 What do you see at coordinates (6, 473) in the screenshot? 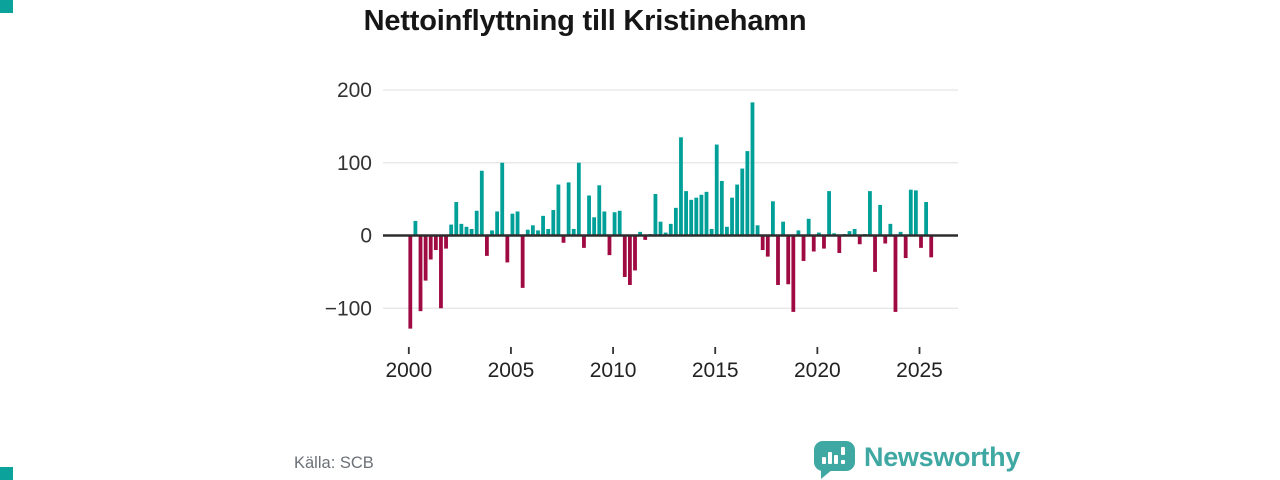
I see `corner-accent-bottom-left` at bounding box center [6, 473].